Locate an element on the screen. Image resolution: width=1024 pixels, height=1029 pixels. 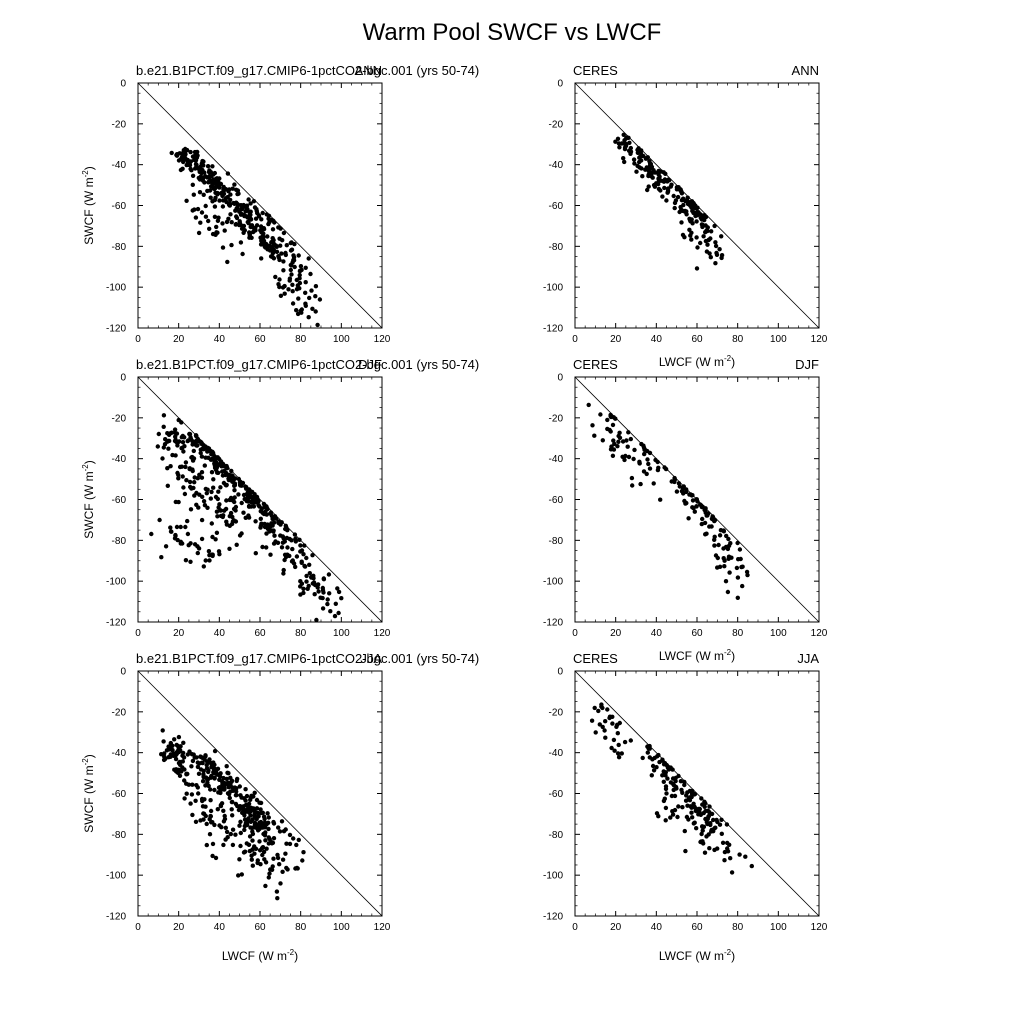
y-tick-label: -40 is located at coordinates (556, 753).